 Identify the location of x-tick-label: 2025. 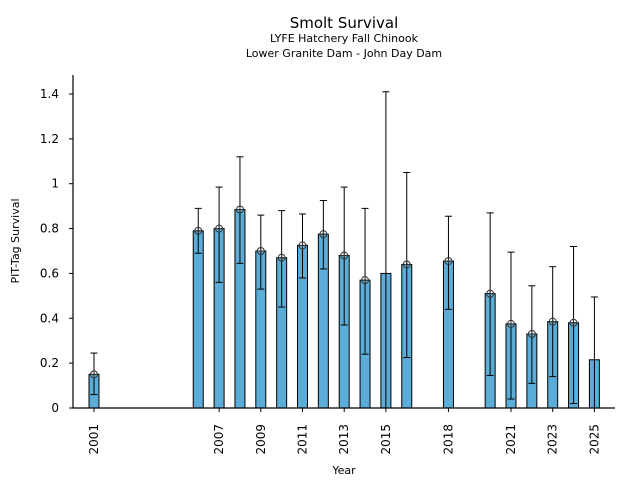
(594, 439).